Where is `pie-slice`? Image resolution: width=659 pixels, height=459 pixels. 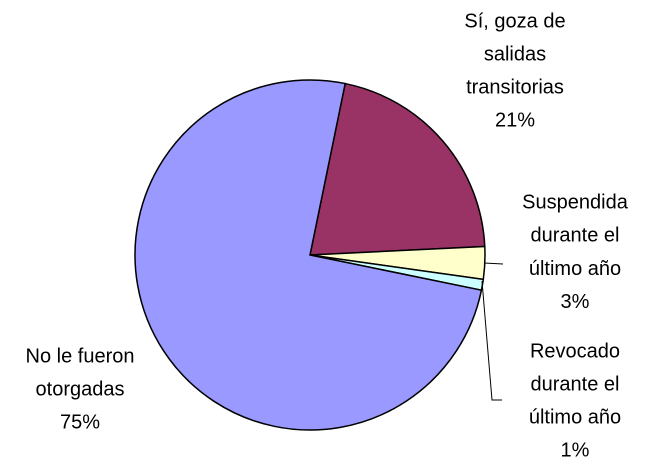 pie-slice is located at coordinates (397, 169).